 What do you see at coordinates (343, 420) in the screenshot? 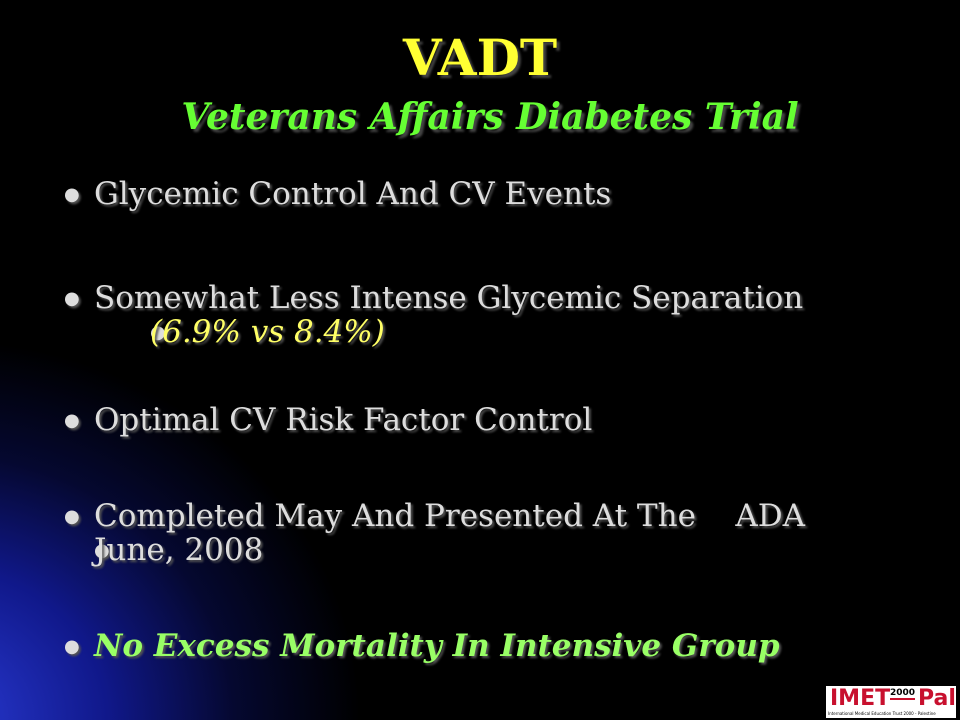
I see `bullet-text: Optimal CV Risk Factor Control` at bounding box center [343, 420].